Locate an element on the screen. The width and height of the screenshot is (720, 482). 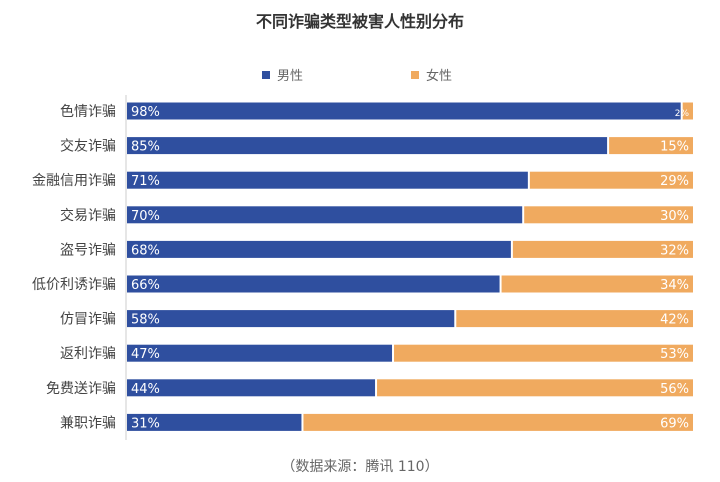
data-label: 71% is located at coordinates (145, 181).